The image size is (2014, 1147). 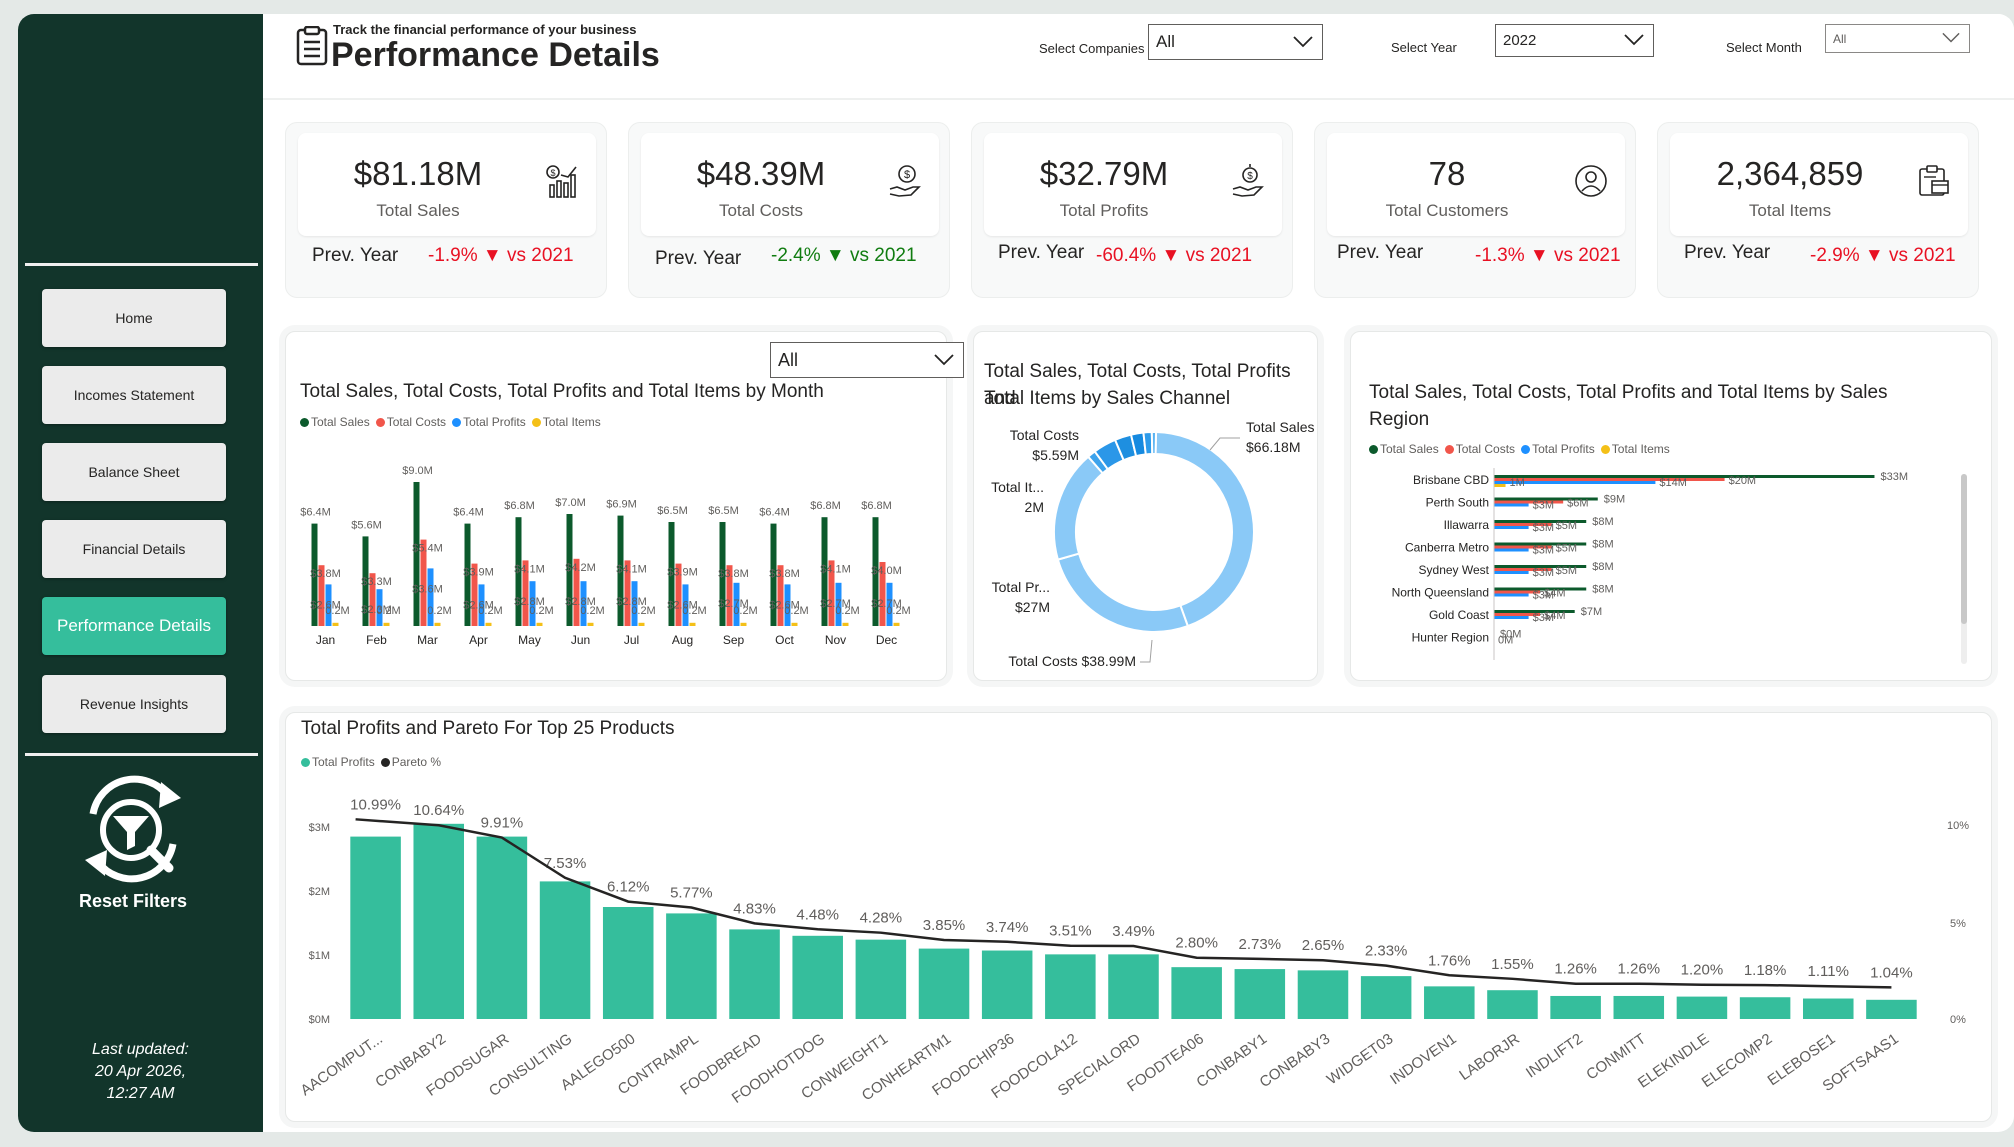 What do you see at coordinates (134, 704) in the screenshot?
I see `nav-revenue-insights-button: Revenue Insights` at bounding box center [134, 704].